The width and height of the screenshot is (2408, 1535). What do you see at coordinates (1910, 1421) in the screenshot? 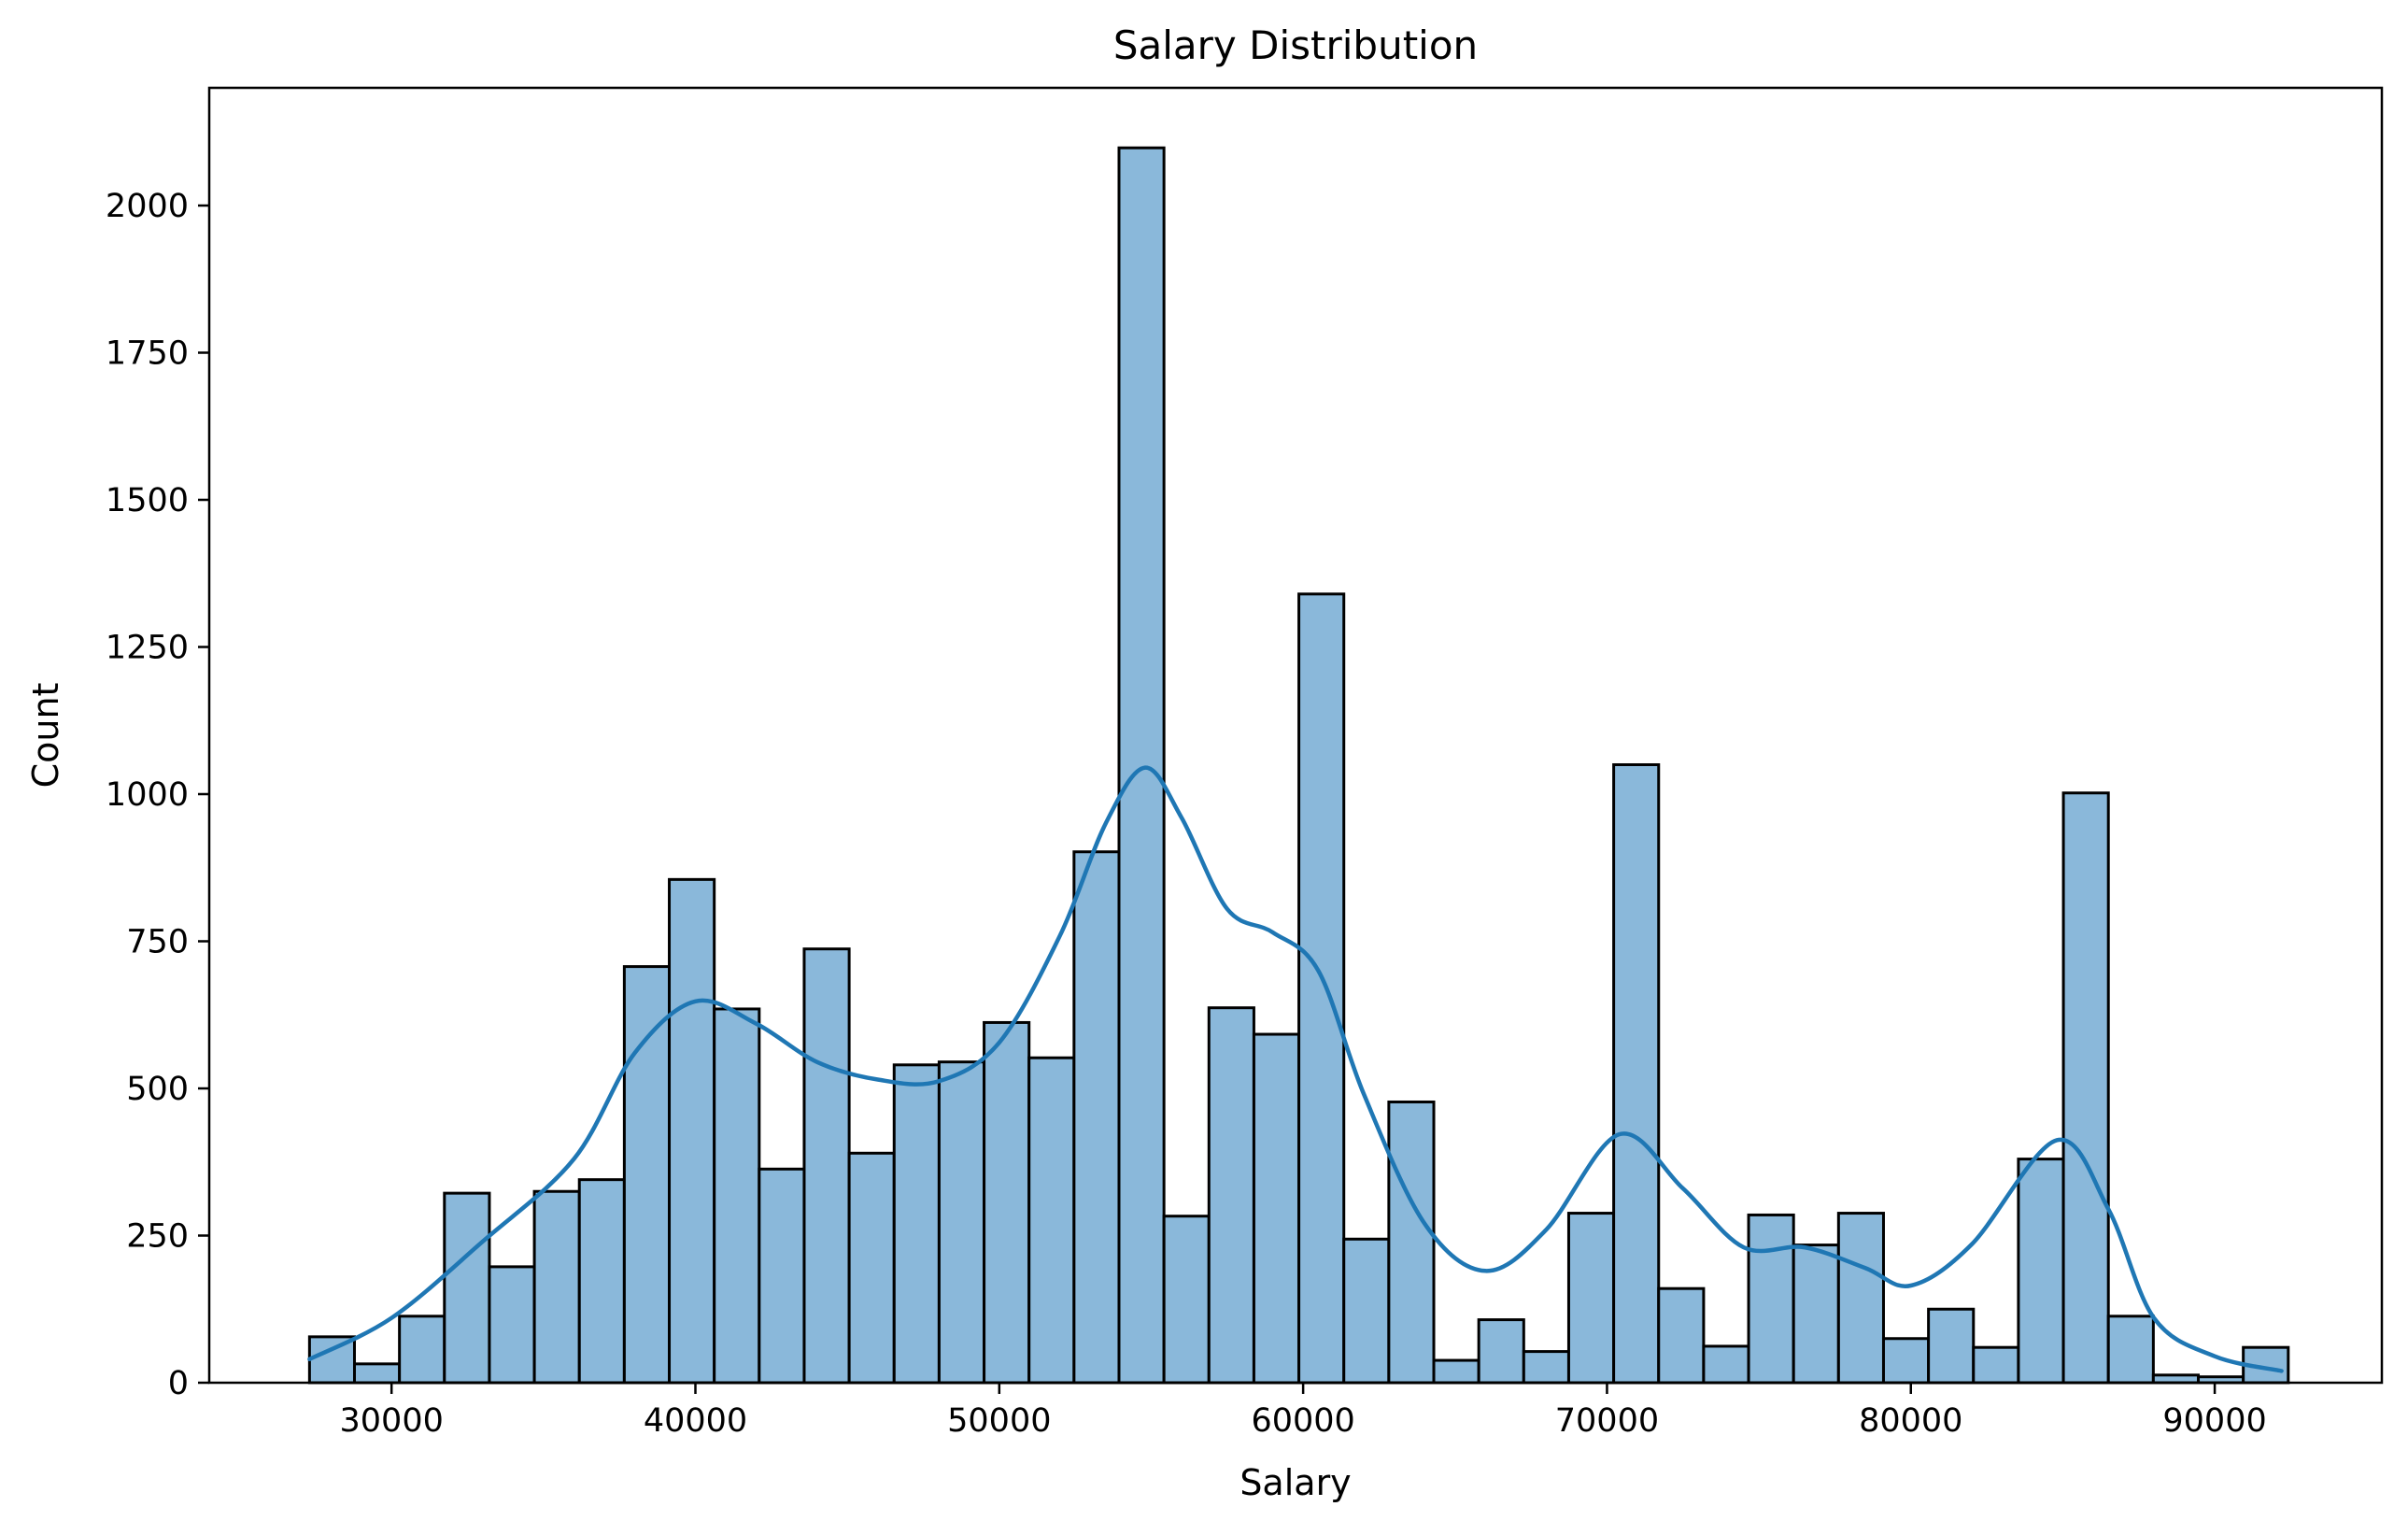
I see `x-tick-label: 80000` at bounding box center [1910, 1421].